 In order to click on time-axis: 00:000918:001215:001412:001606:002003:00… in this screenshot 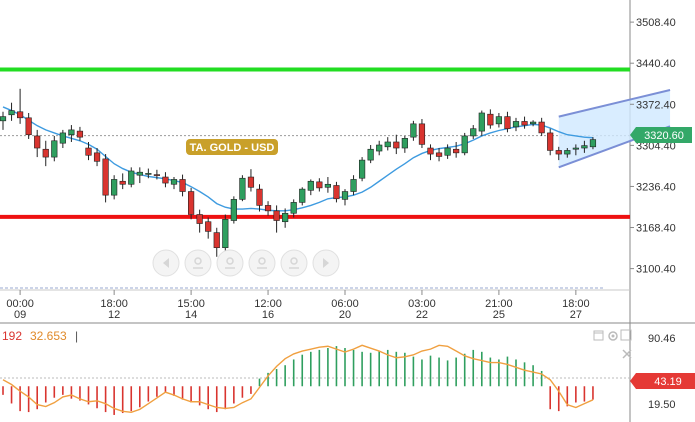, I will do `click(298, 305)`.